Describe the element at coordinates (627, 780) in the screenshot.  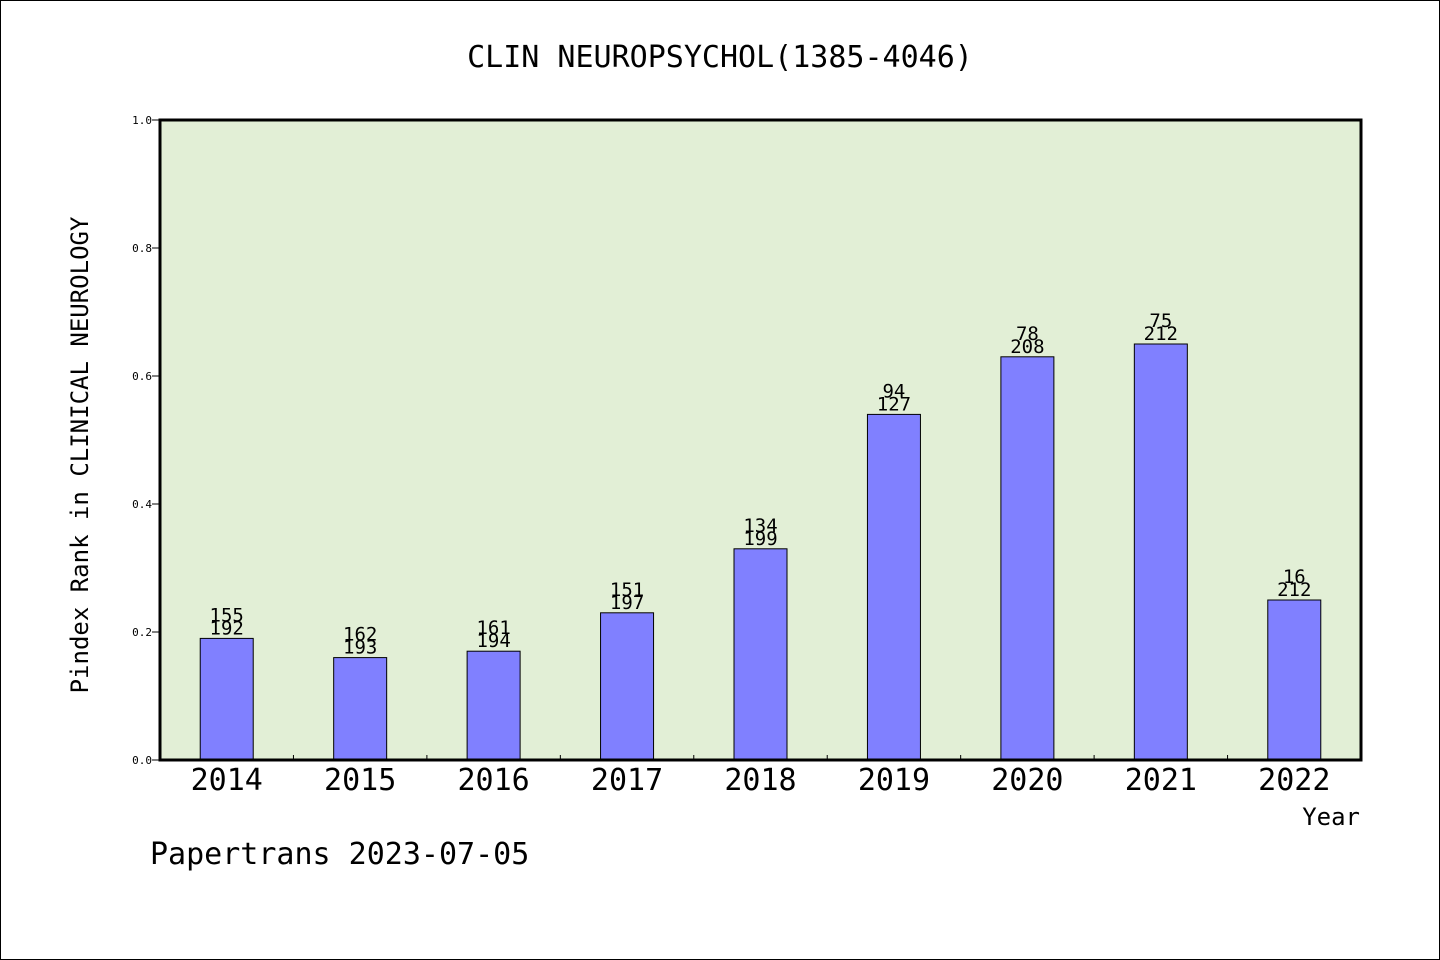
I see `x-tick-label: 2017` at that location.